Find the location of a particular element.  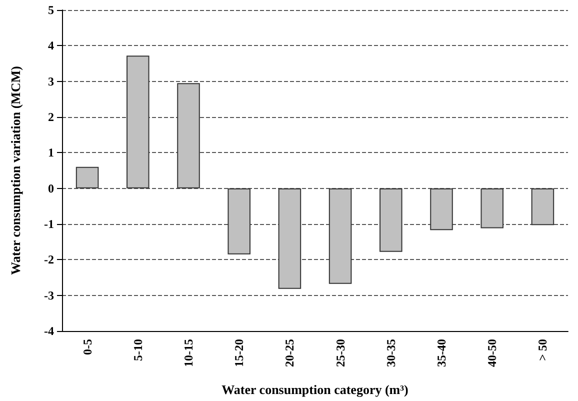

x-tick-label: 30-35 is located at coordinates (391, 353).